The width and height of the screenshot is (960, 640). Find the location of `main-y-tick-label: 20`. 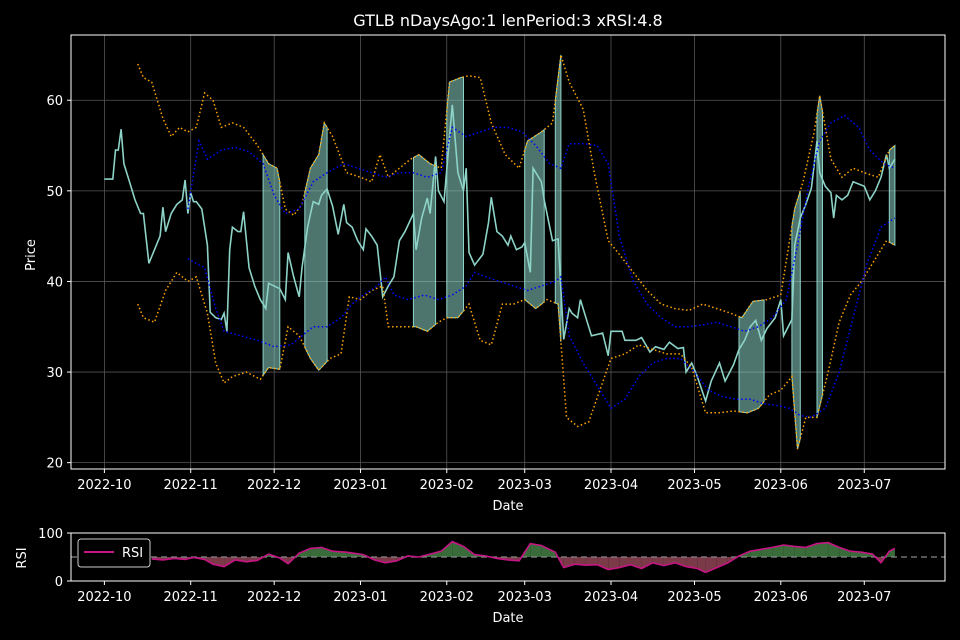

main-y-tick-label: 20 is located at coordinates (54, 464).